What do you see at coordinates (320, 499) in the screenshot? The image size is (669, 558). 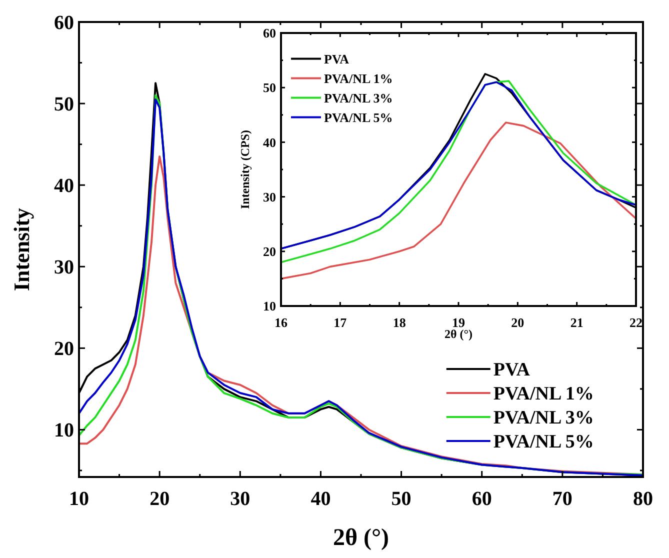 I see `x-tick-label: 40` at bounding box center [320, 499].